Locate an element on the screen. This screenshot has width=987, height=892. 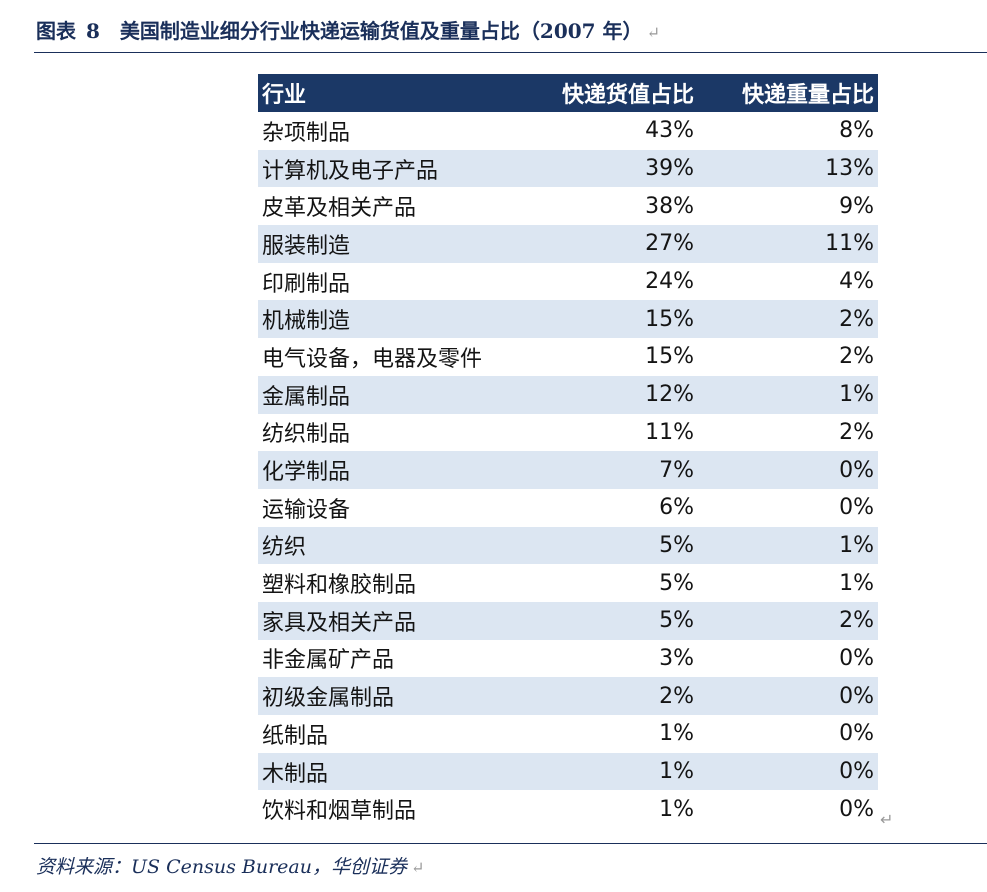
figure-title-text: 美国制造业细分行业快递运输货值及重量占比（2007 年） is located at coordinates (381, 31).